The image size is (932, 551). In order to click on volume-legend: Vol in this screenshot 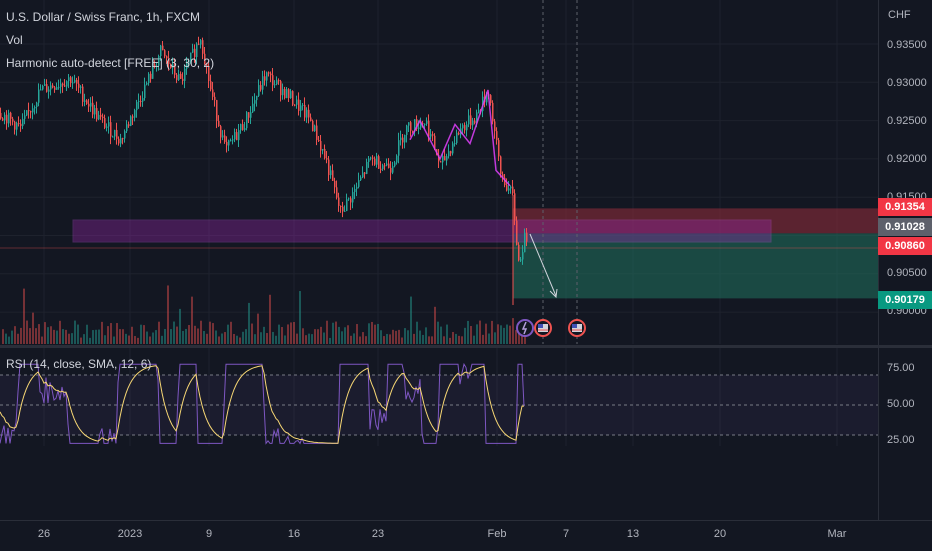, I will do `click(14, 40)`.